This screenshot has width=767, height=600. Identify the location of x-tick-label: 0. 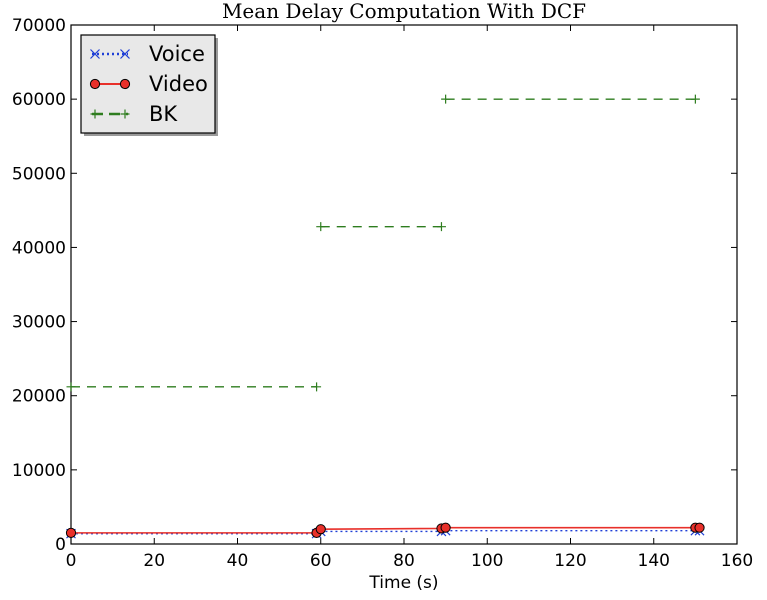
(71, 561).